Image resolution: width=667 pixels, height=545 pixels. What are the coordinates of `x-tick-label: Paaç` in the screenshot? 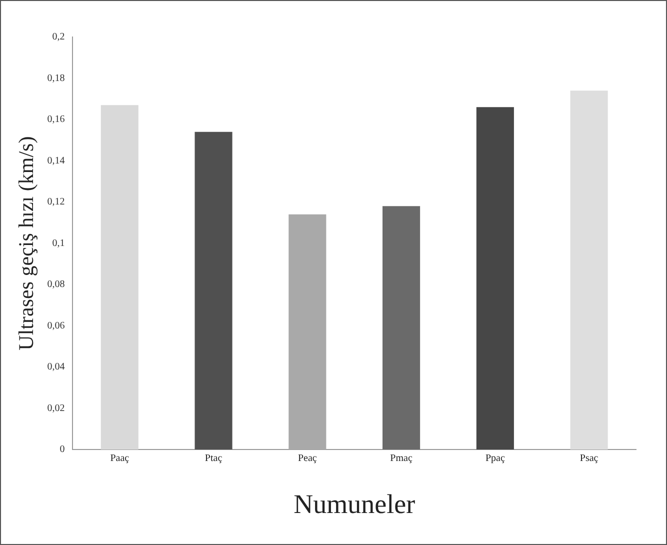 It's located at (120, 458).